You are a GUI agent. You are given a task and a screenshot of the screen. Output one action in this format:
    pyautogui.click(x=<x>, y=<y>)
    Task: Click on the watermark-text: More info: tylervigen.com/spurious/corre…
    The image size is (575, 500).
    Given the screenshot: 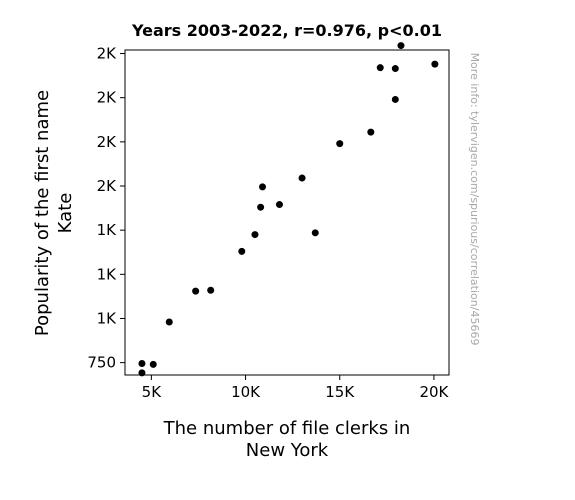 What is the action you would take?
    pyautogui.click(x=474, y=199)
    